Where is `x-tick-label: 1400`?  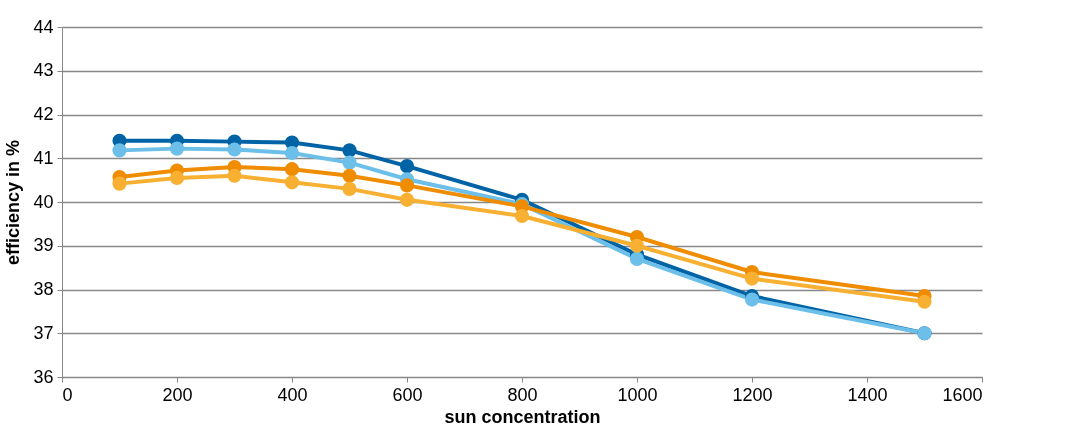 x-tick-label: 1400 is located at coordinates (867, 394).